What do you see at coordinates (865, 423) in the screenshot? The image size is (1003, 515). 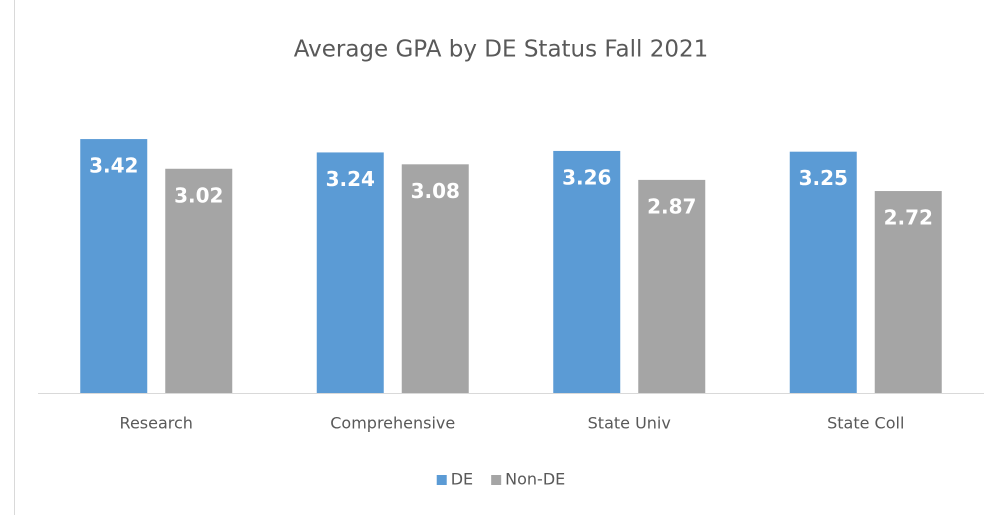 I see `x-tick-label: State Coll` at bounding box center [865, 423].